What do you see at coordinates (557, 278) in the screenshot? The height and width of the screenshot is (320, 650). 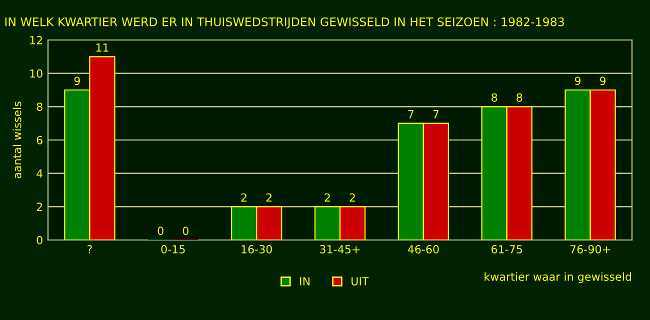 I see `x-axis-title: kwartier waar in gewisseld` at bounding box center [557, 278].